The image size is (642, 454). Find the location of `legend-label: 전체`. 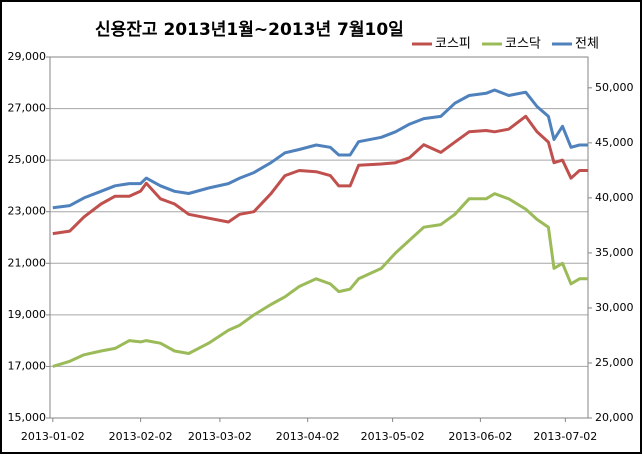

legend-label: 전체 is located at coordinates (587, 44).